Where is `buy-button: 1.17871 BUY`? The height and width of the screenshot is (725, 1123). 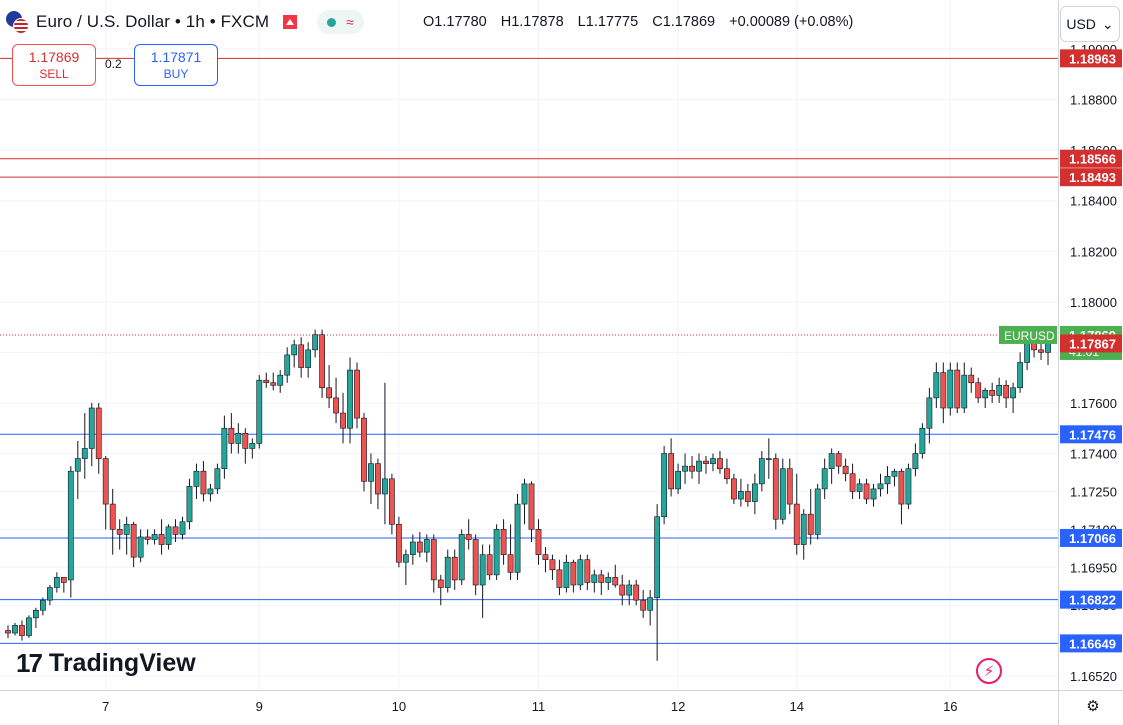 buy-button: 1.17871 BUY is located at coordinates (176, 65).